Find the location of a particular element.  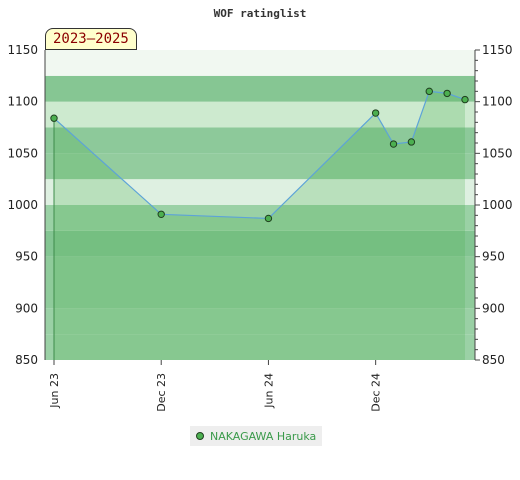

y-tick-label-right: 1150 is located at coordinates (497, 50).